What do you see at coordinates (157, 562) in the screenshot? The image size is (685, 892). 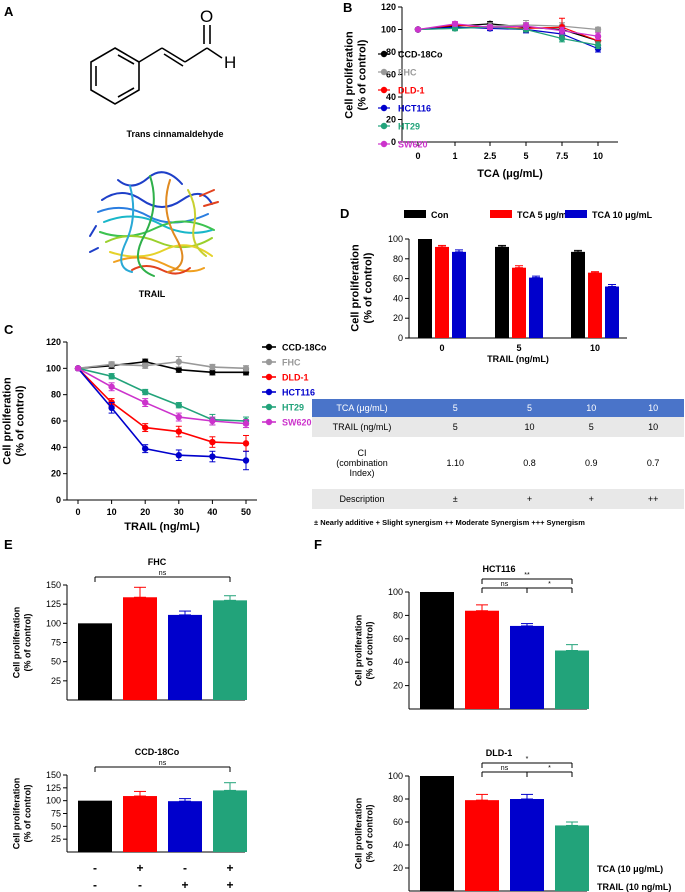 I see `chart-title: FHC` at bounding box center [157, 562].